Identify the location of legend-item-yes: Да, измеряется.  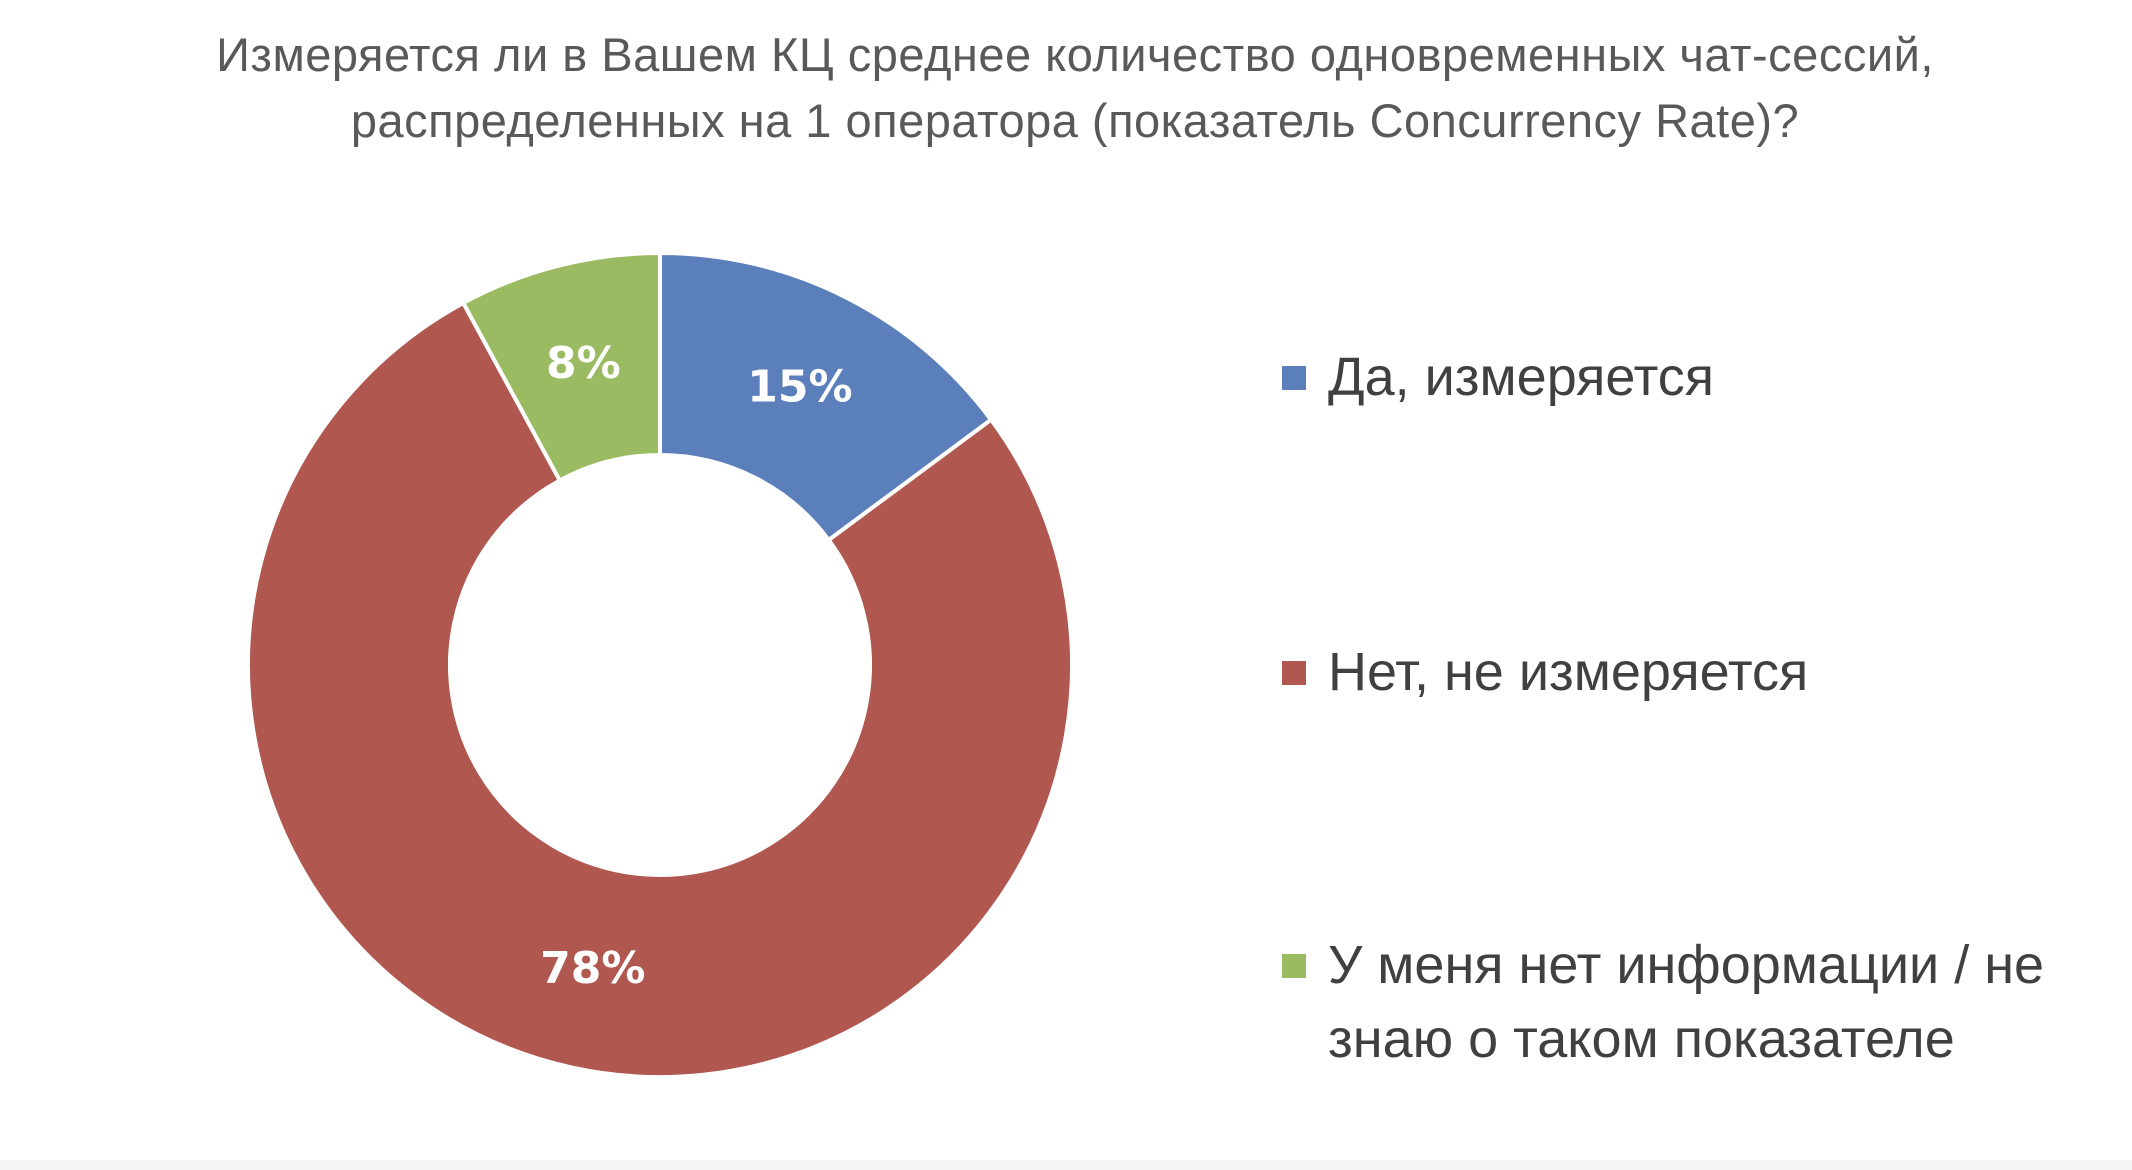
(1692, 377).